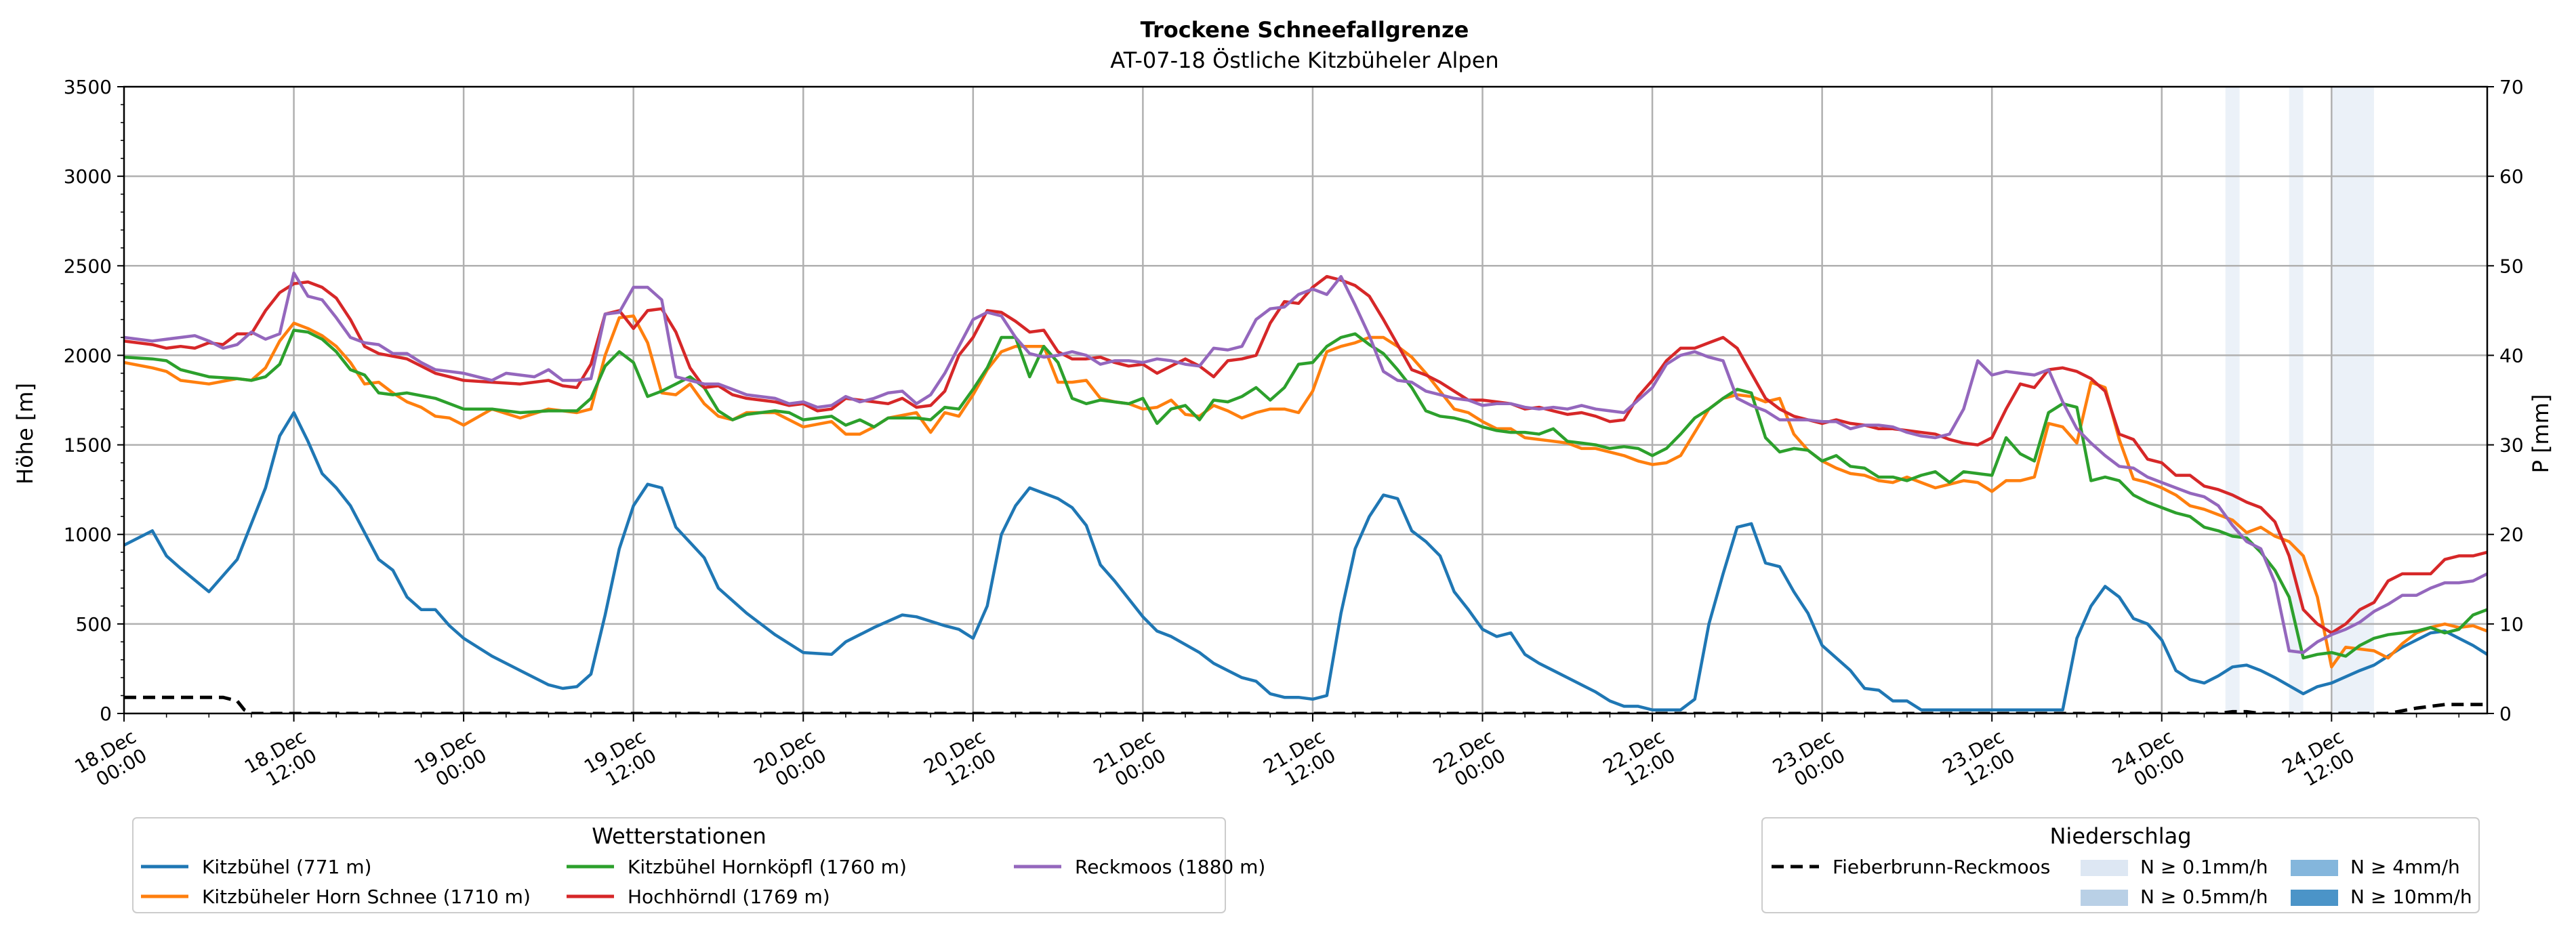 Image resolution: width=2576 pixels, height=933 pixels. I want to click on legend1-entry: Reckmoos (1880 m), so click(1170, 867).